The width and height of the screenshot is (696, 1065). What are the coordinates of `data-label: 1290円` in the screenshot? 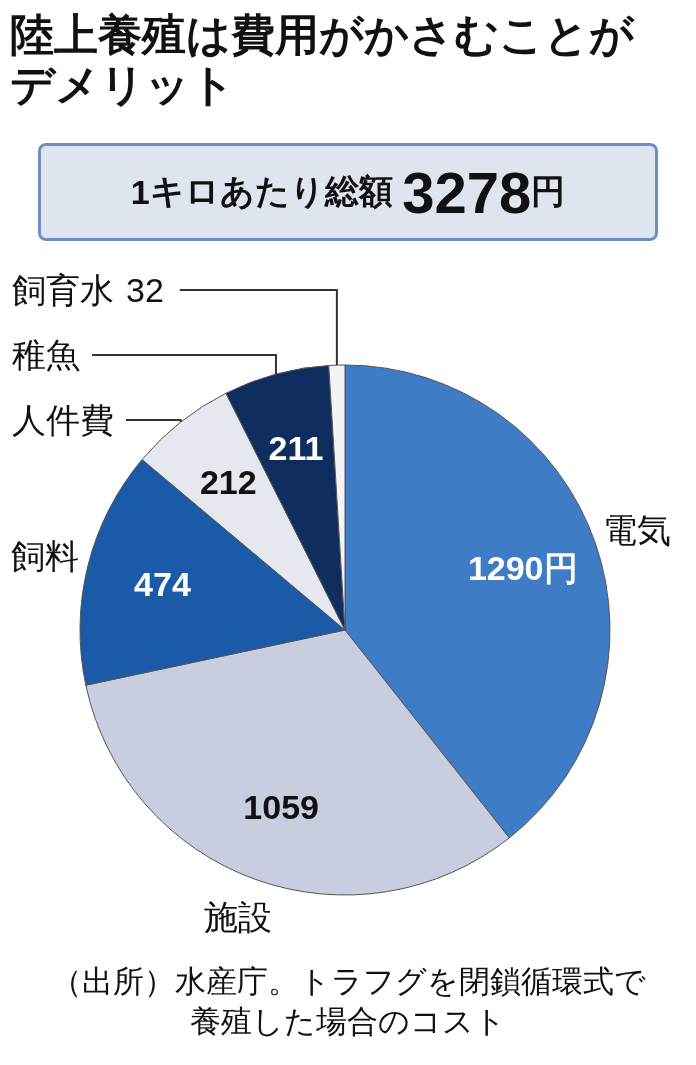 It's located at (522, 568).